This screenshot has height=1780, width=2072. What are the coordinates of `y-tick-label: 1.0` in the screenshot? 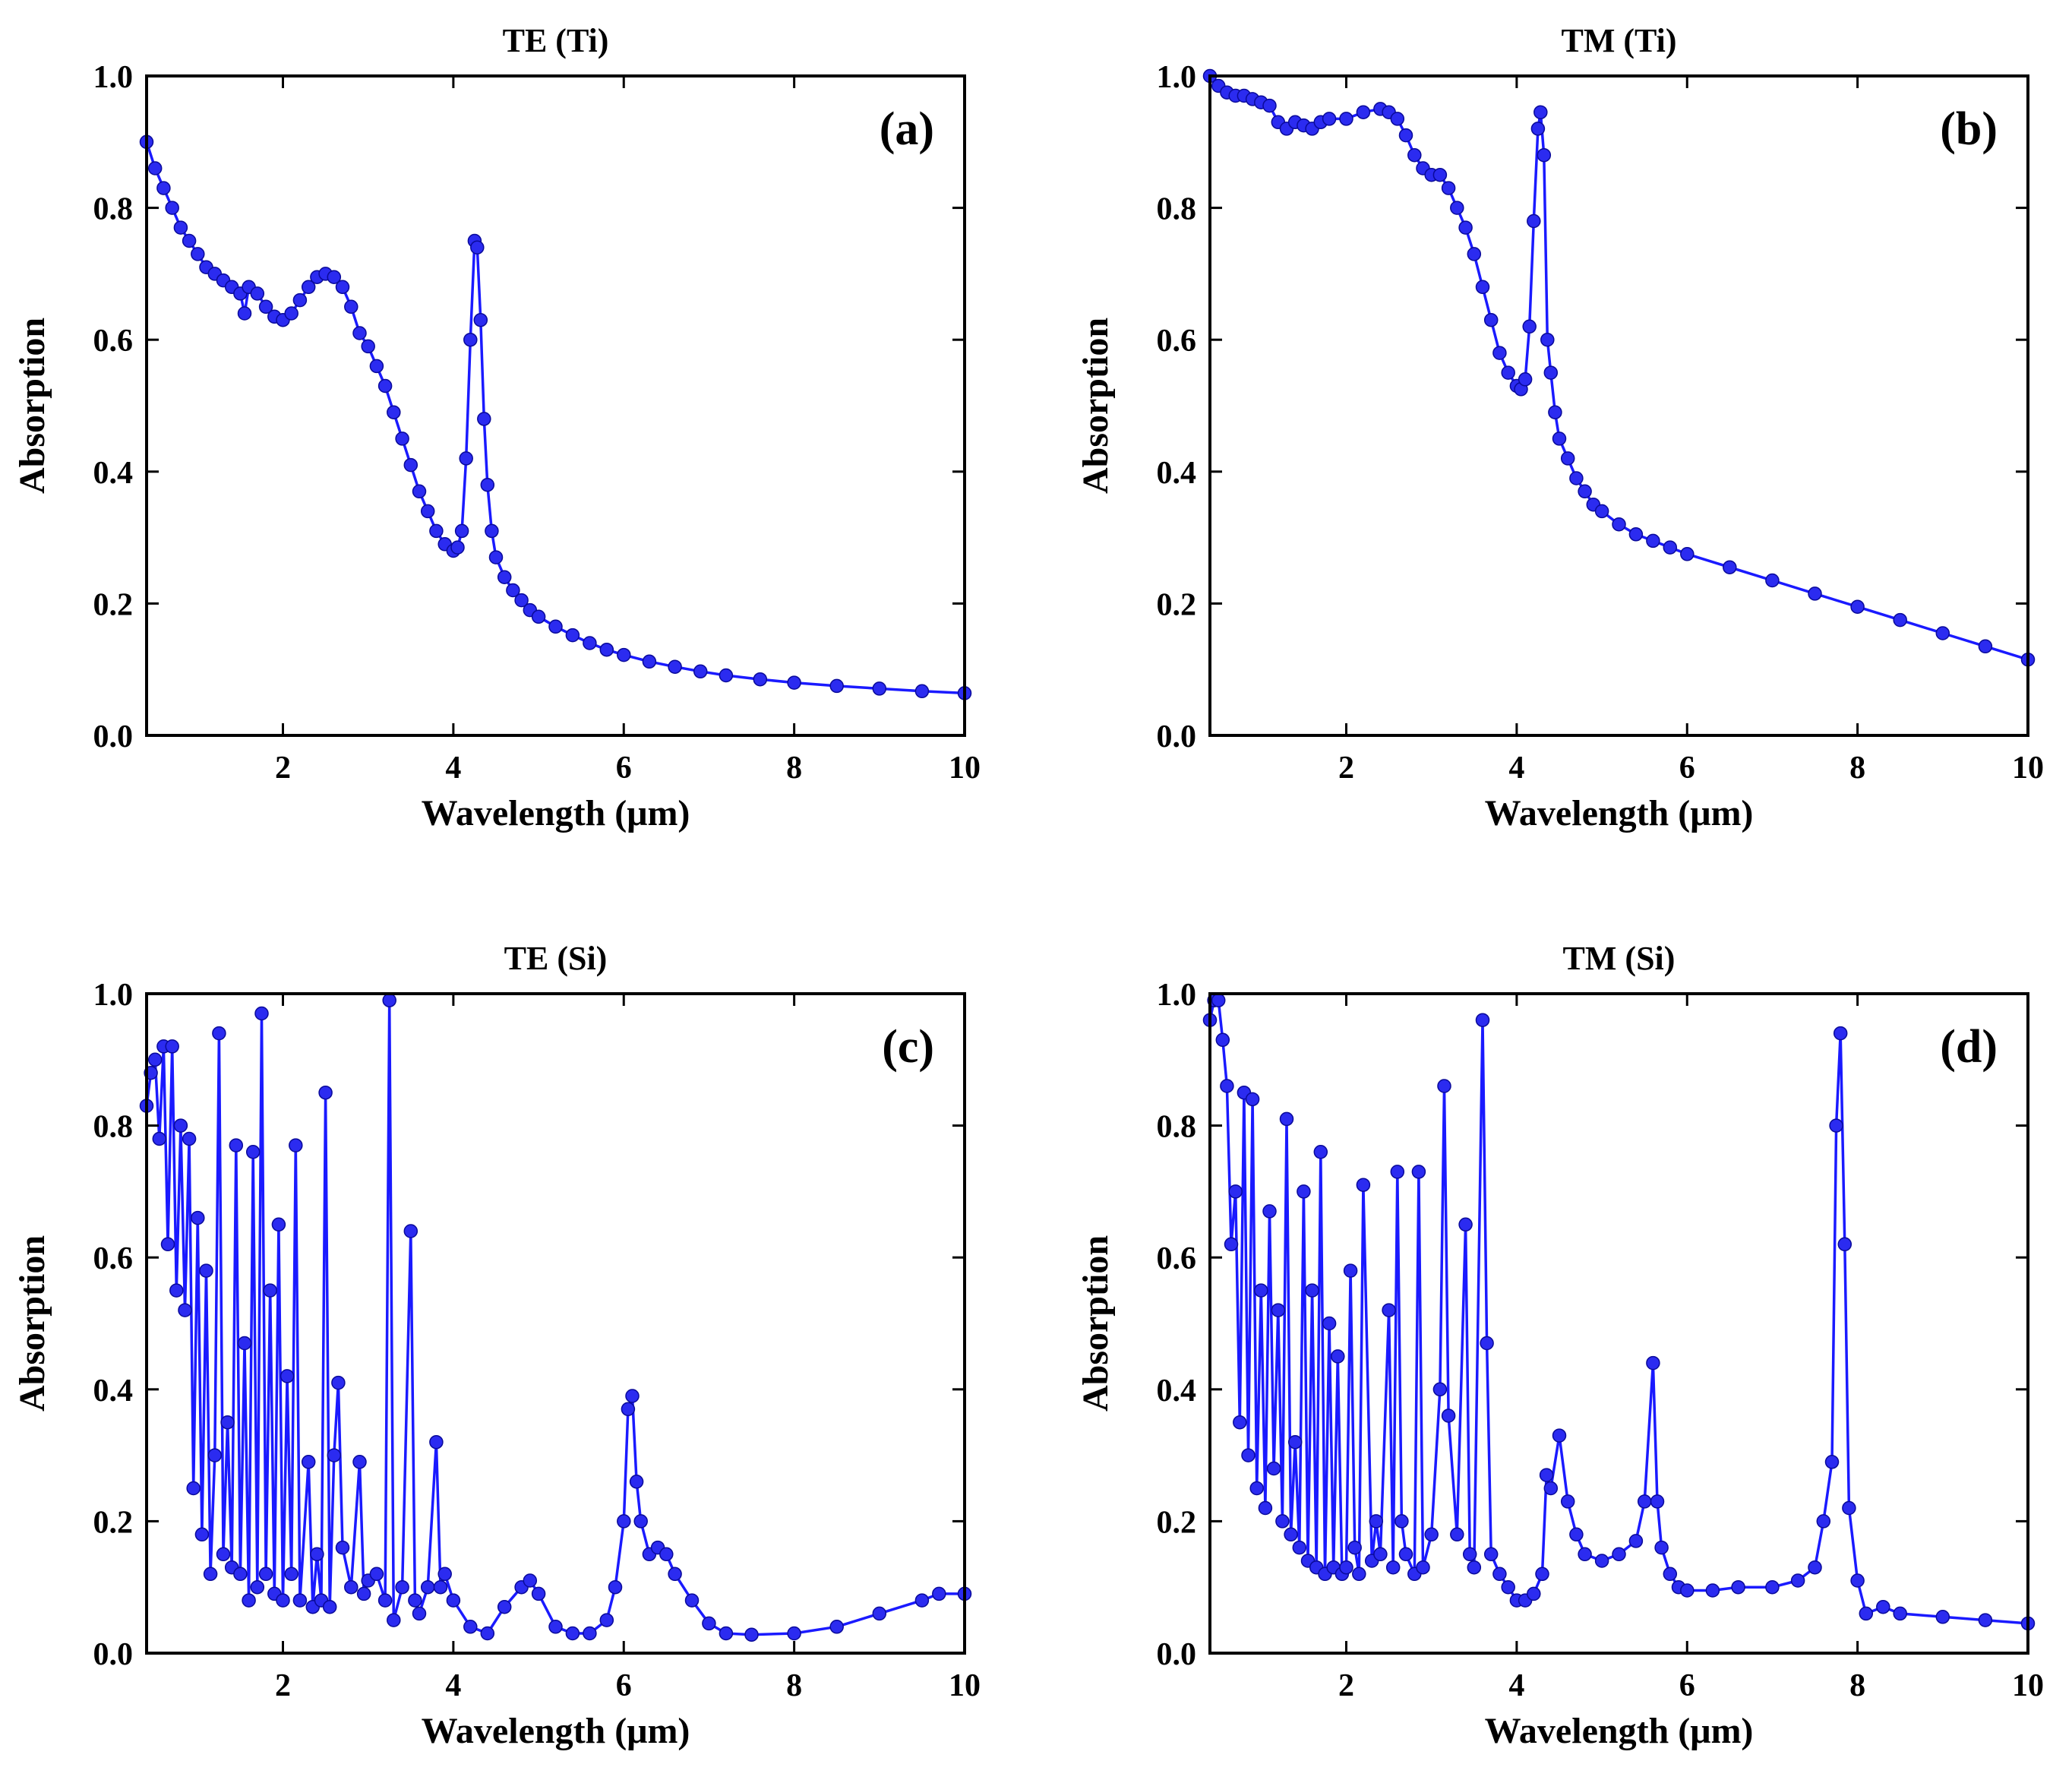 It's located at (1177, 77).